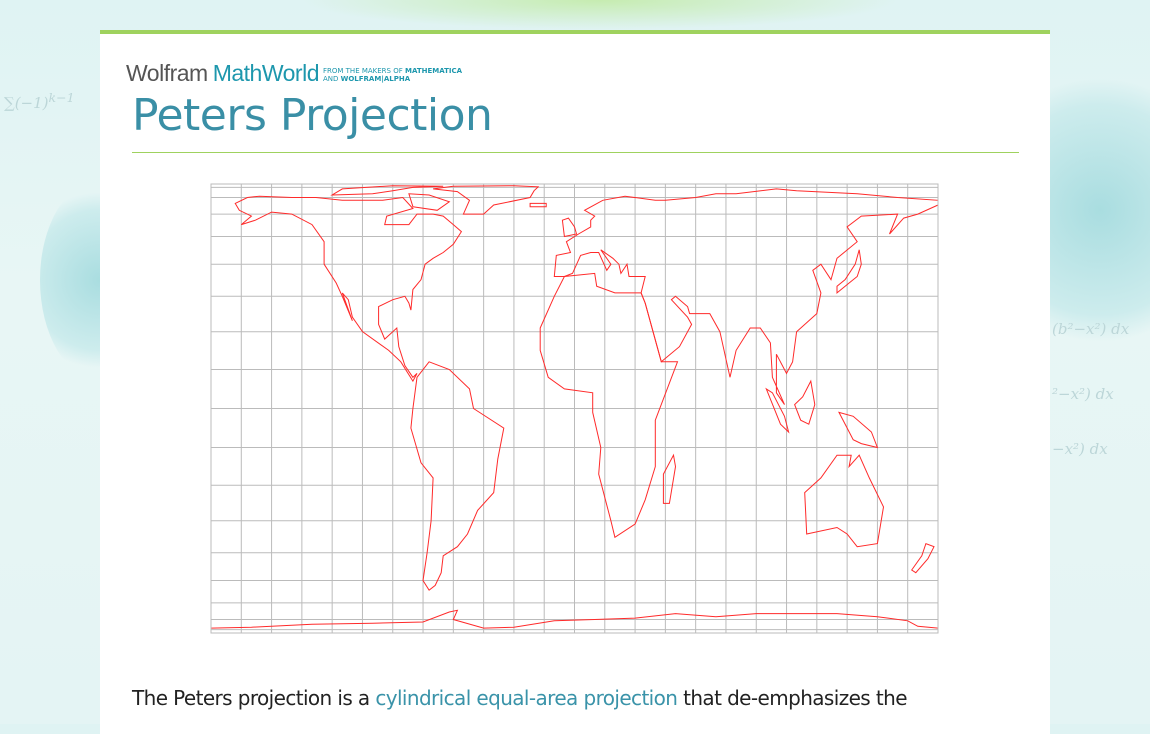  What do you see at coordinates (348, 289) in the screenshot?
I see `coastline-north-america` at bounding box center [348, 289].